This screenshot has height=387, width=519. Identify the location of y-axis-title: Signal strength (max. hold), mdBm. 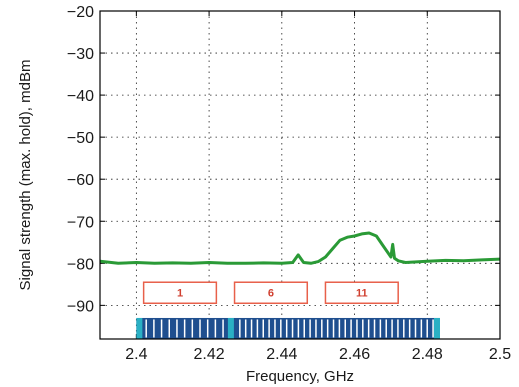
(25, 175).